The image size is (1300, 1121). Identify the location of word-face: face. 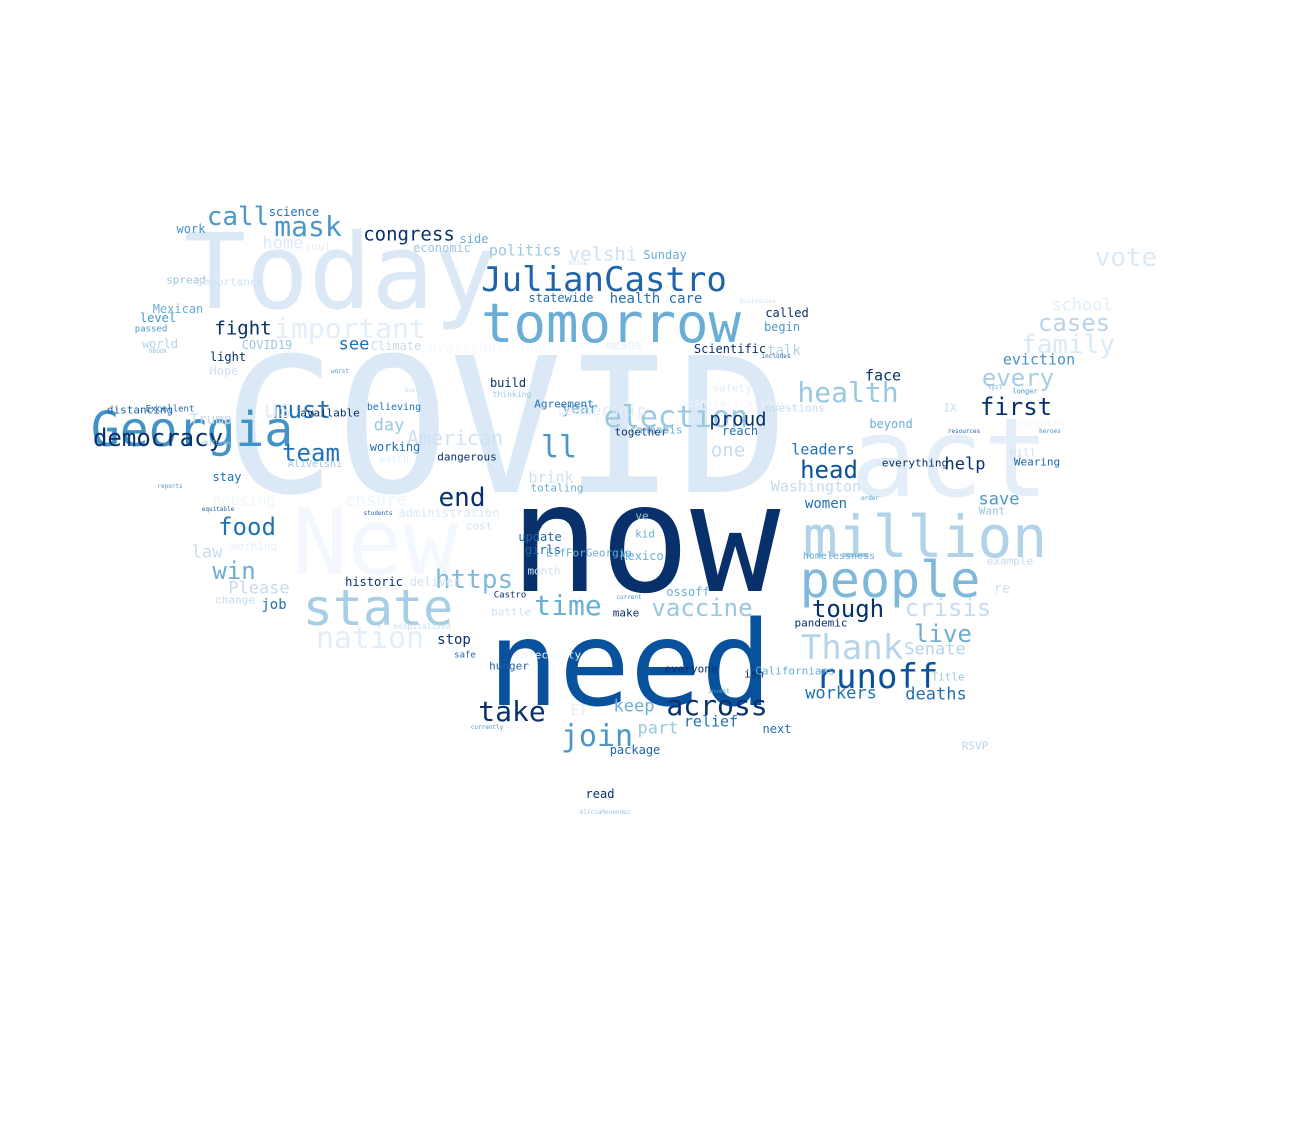
(883, 375).